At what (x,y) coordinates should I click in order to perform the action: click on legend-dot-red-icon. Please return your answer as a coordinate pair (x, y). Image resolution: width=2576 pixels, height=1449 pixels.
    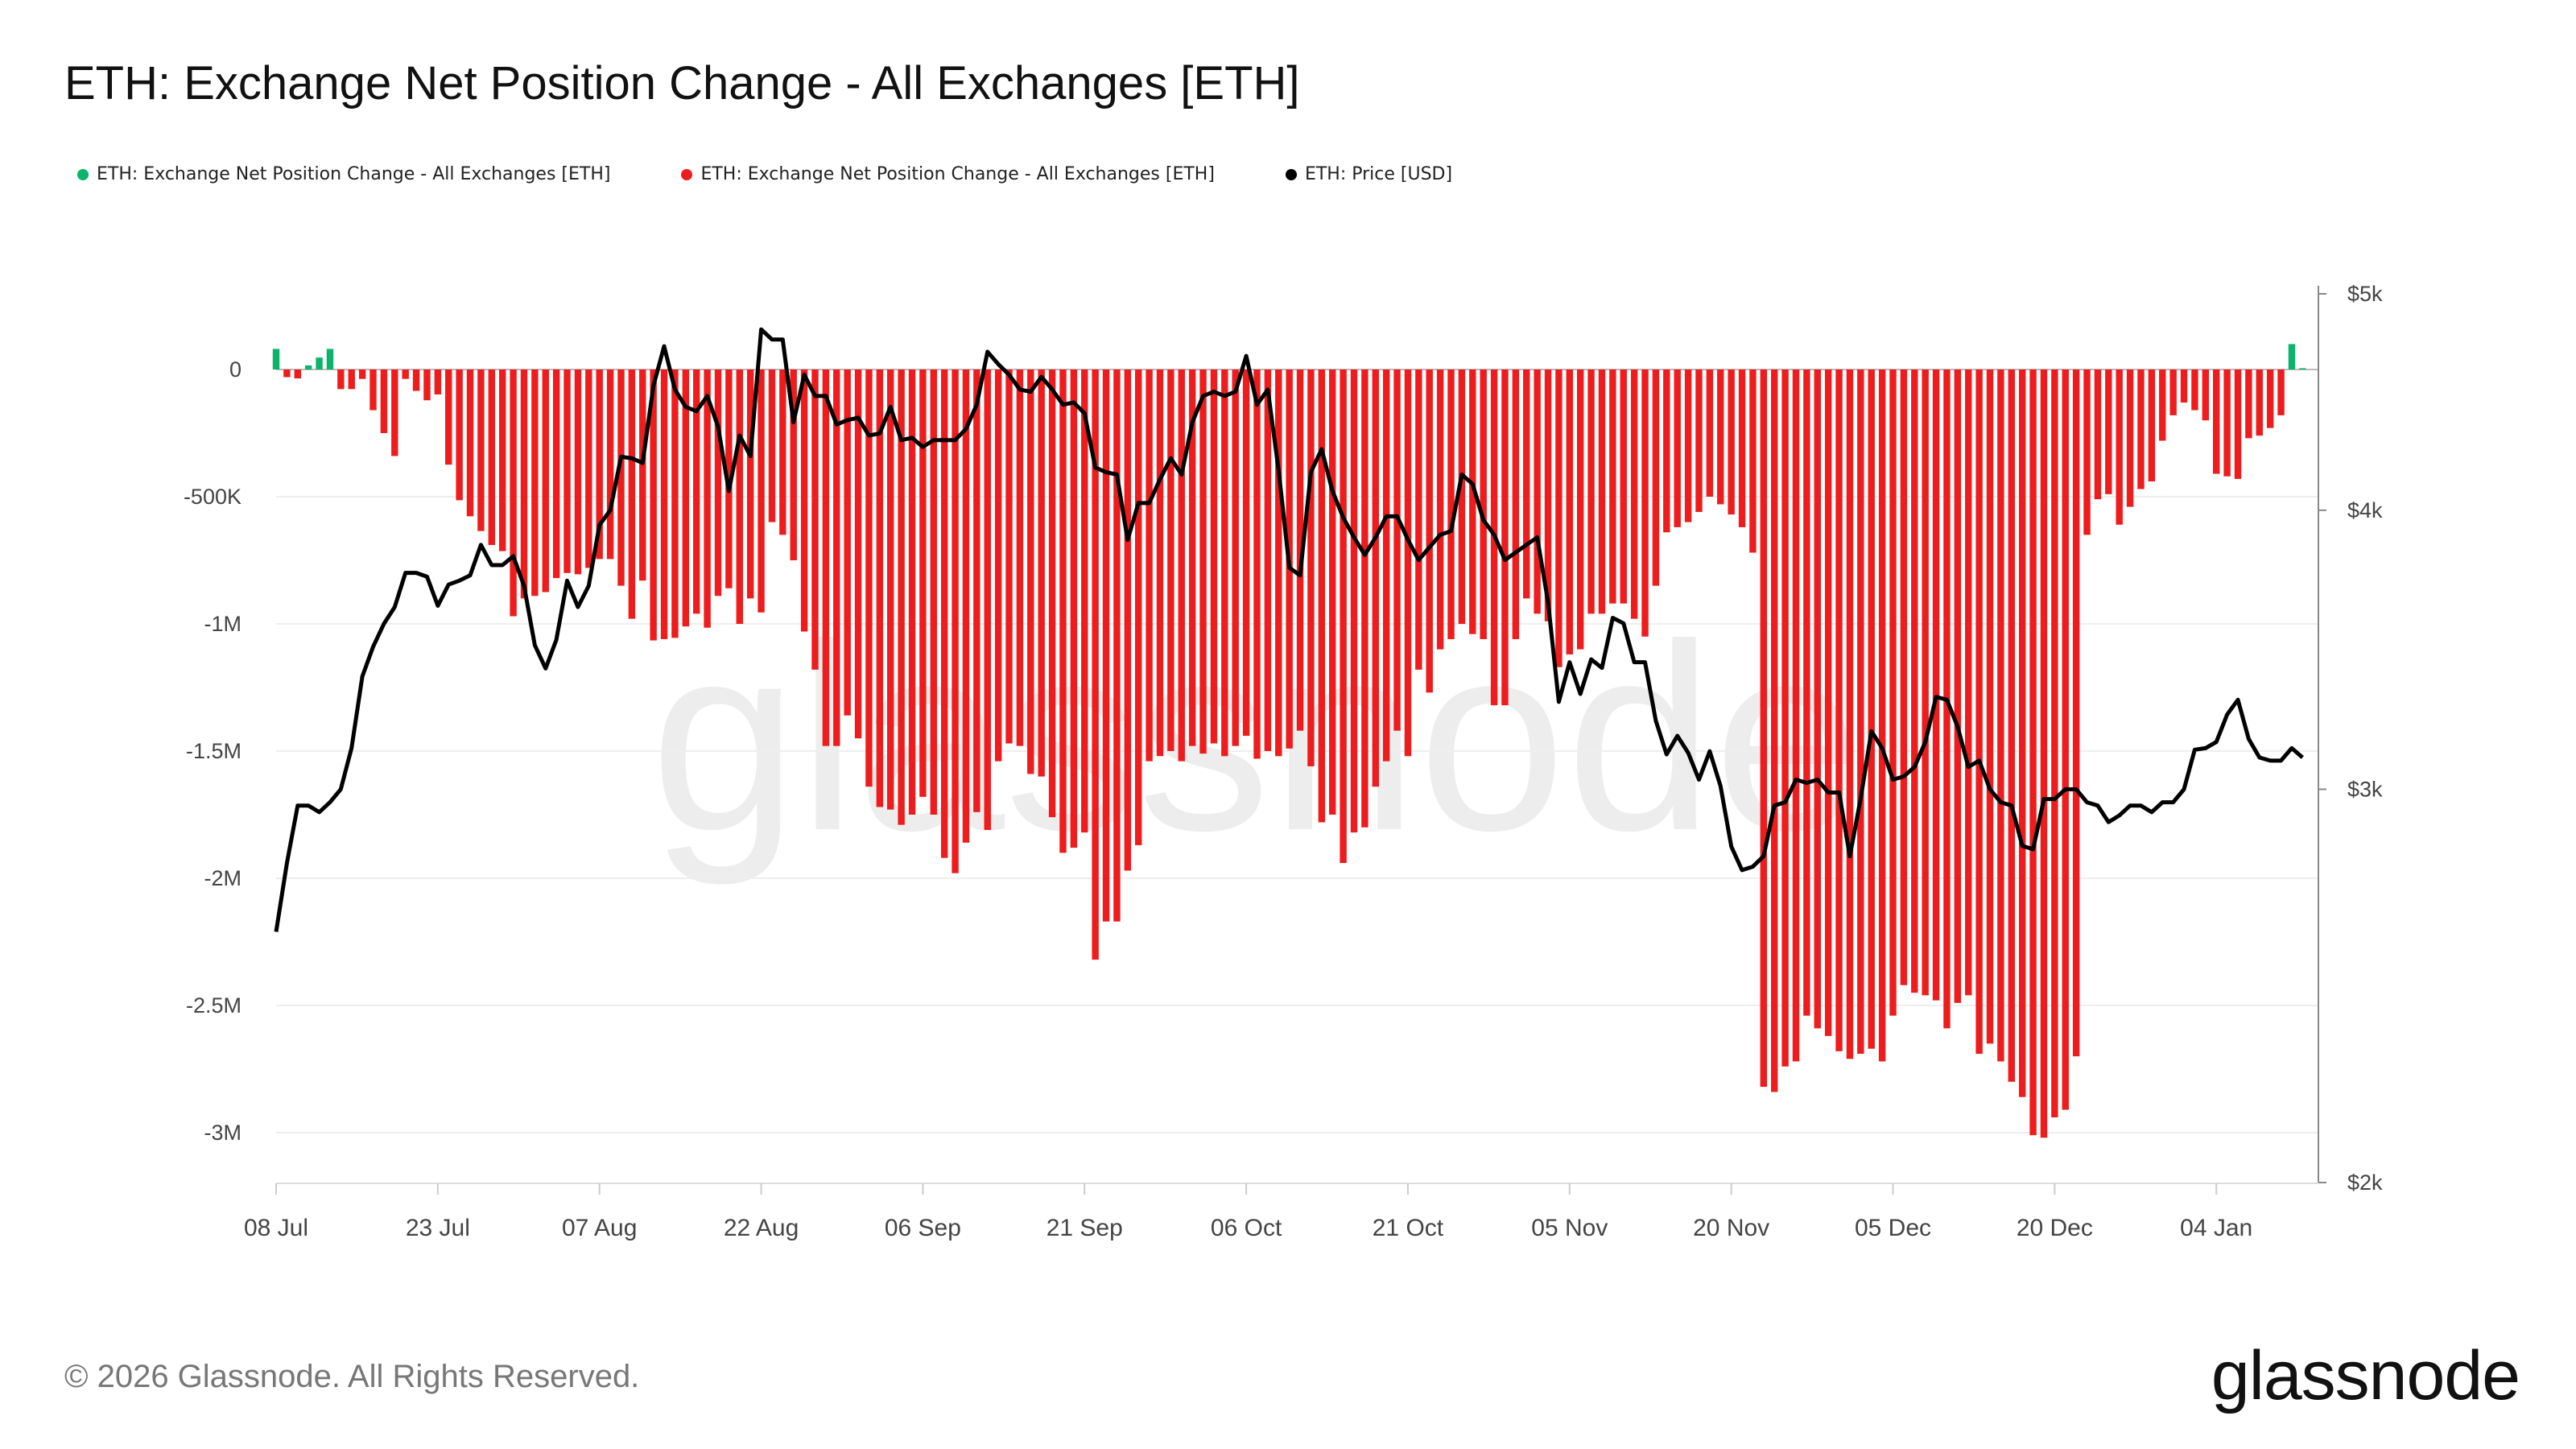
    Looking at the image, I should click on (687, 174).